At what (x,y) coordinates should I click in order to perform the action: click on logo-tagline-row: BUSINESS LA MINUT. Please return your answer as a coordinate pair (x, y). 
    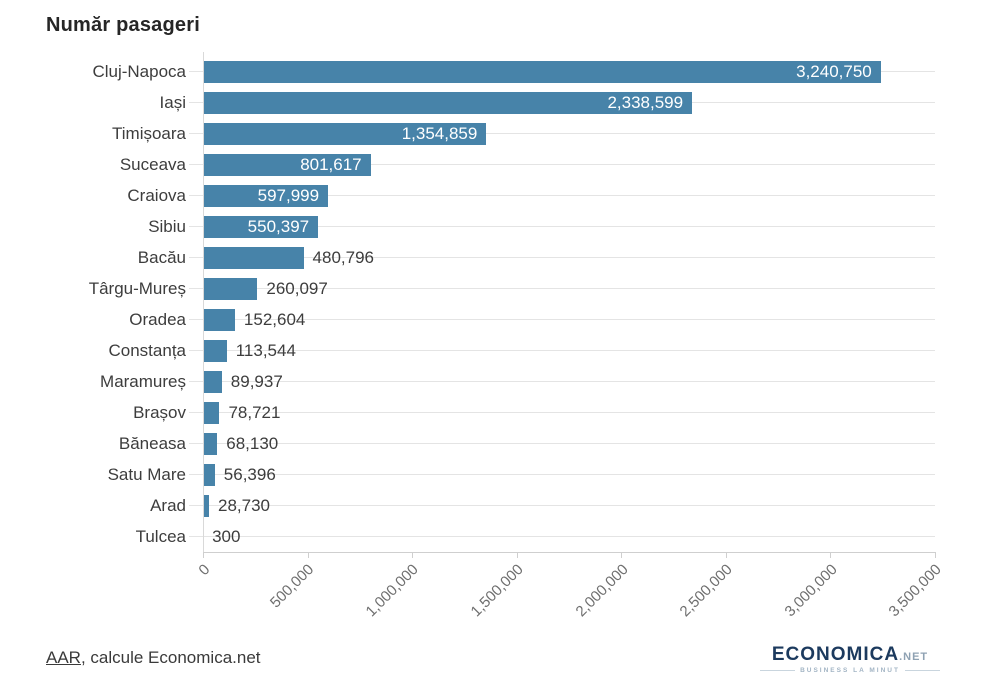
    Looking at the image, I should click on (850, 670).